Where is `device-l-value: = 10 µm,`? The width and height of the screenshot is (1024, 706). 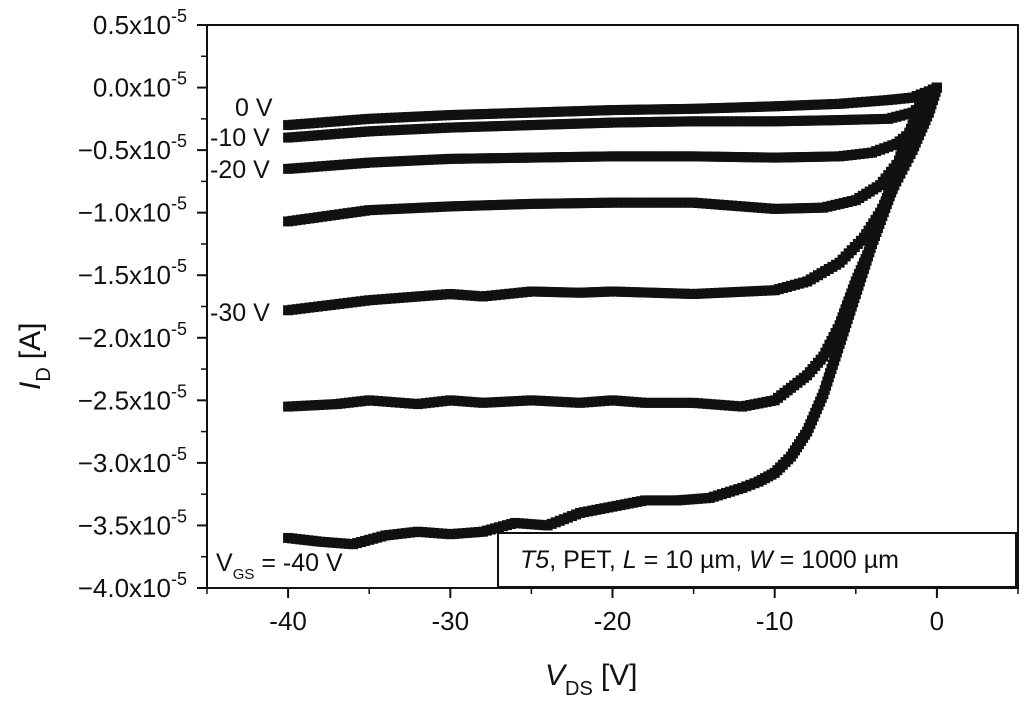 device-l-value: = 10 µm, is located at coordinates (693, 560).